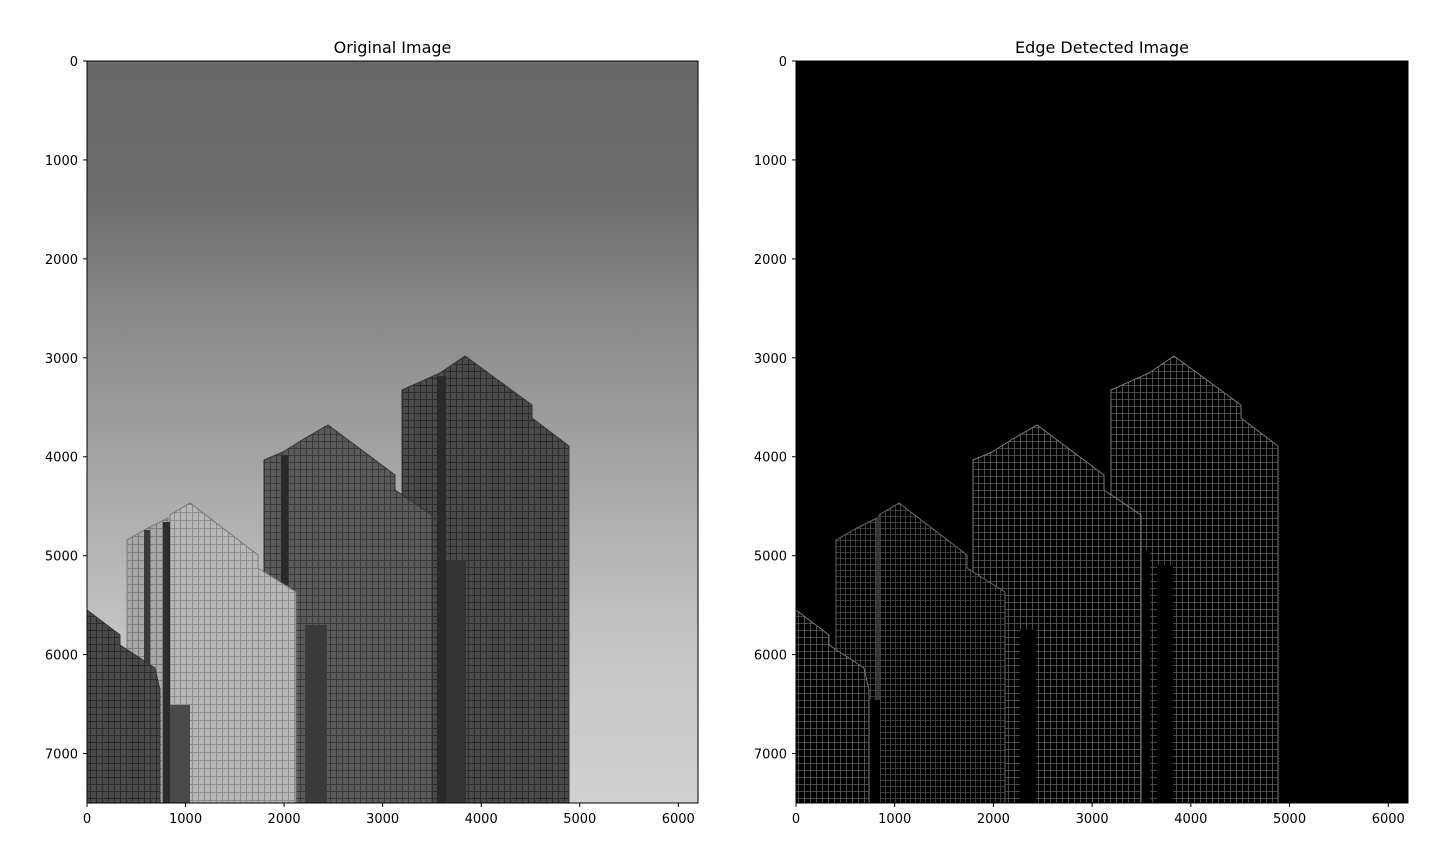  What do you see at coordinates (1057, 613) in the screenshot?
I see `edge-tower-middle` at bounding box center [1057, 613].